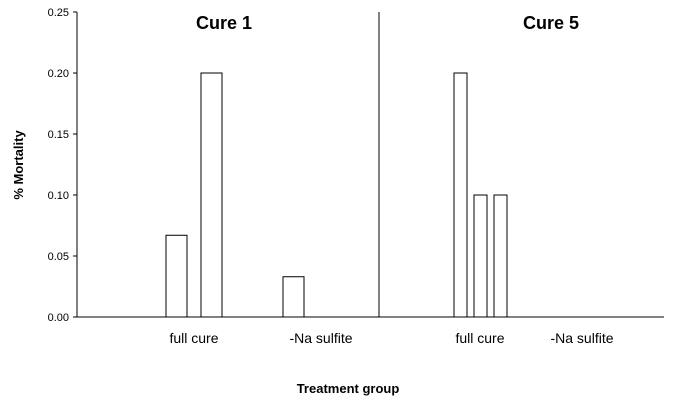 This screenshot has width=678, height=400. Describe the element at coordinates (58, 74) in the screenshot. I see `y-tick-label: 0.20` at that location.